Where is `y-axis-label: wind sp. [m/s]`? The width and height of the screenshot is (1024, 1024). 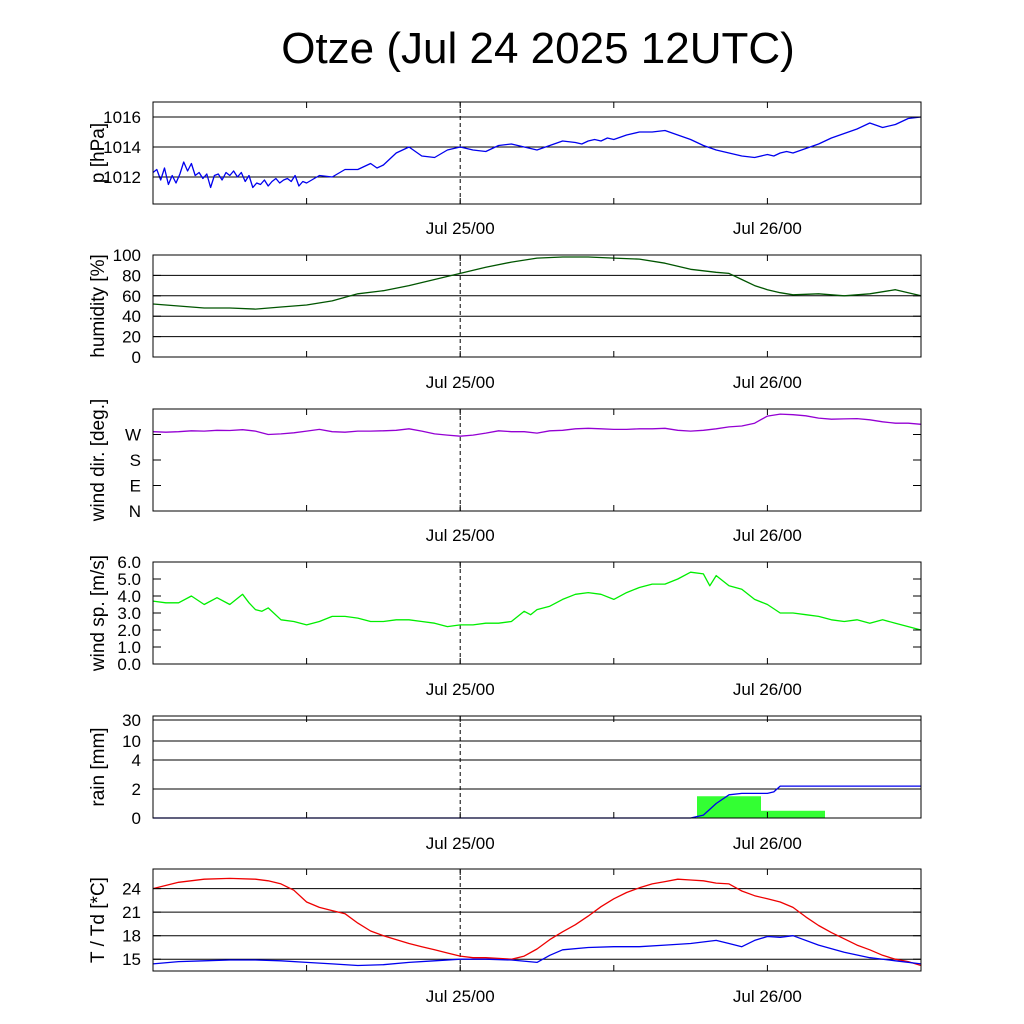 y-axis-label: wind sp. [m/s] is located at coordinates (98, 613).